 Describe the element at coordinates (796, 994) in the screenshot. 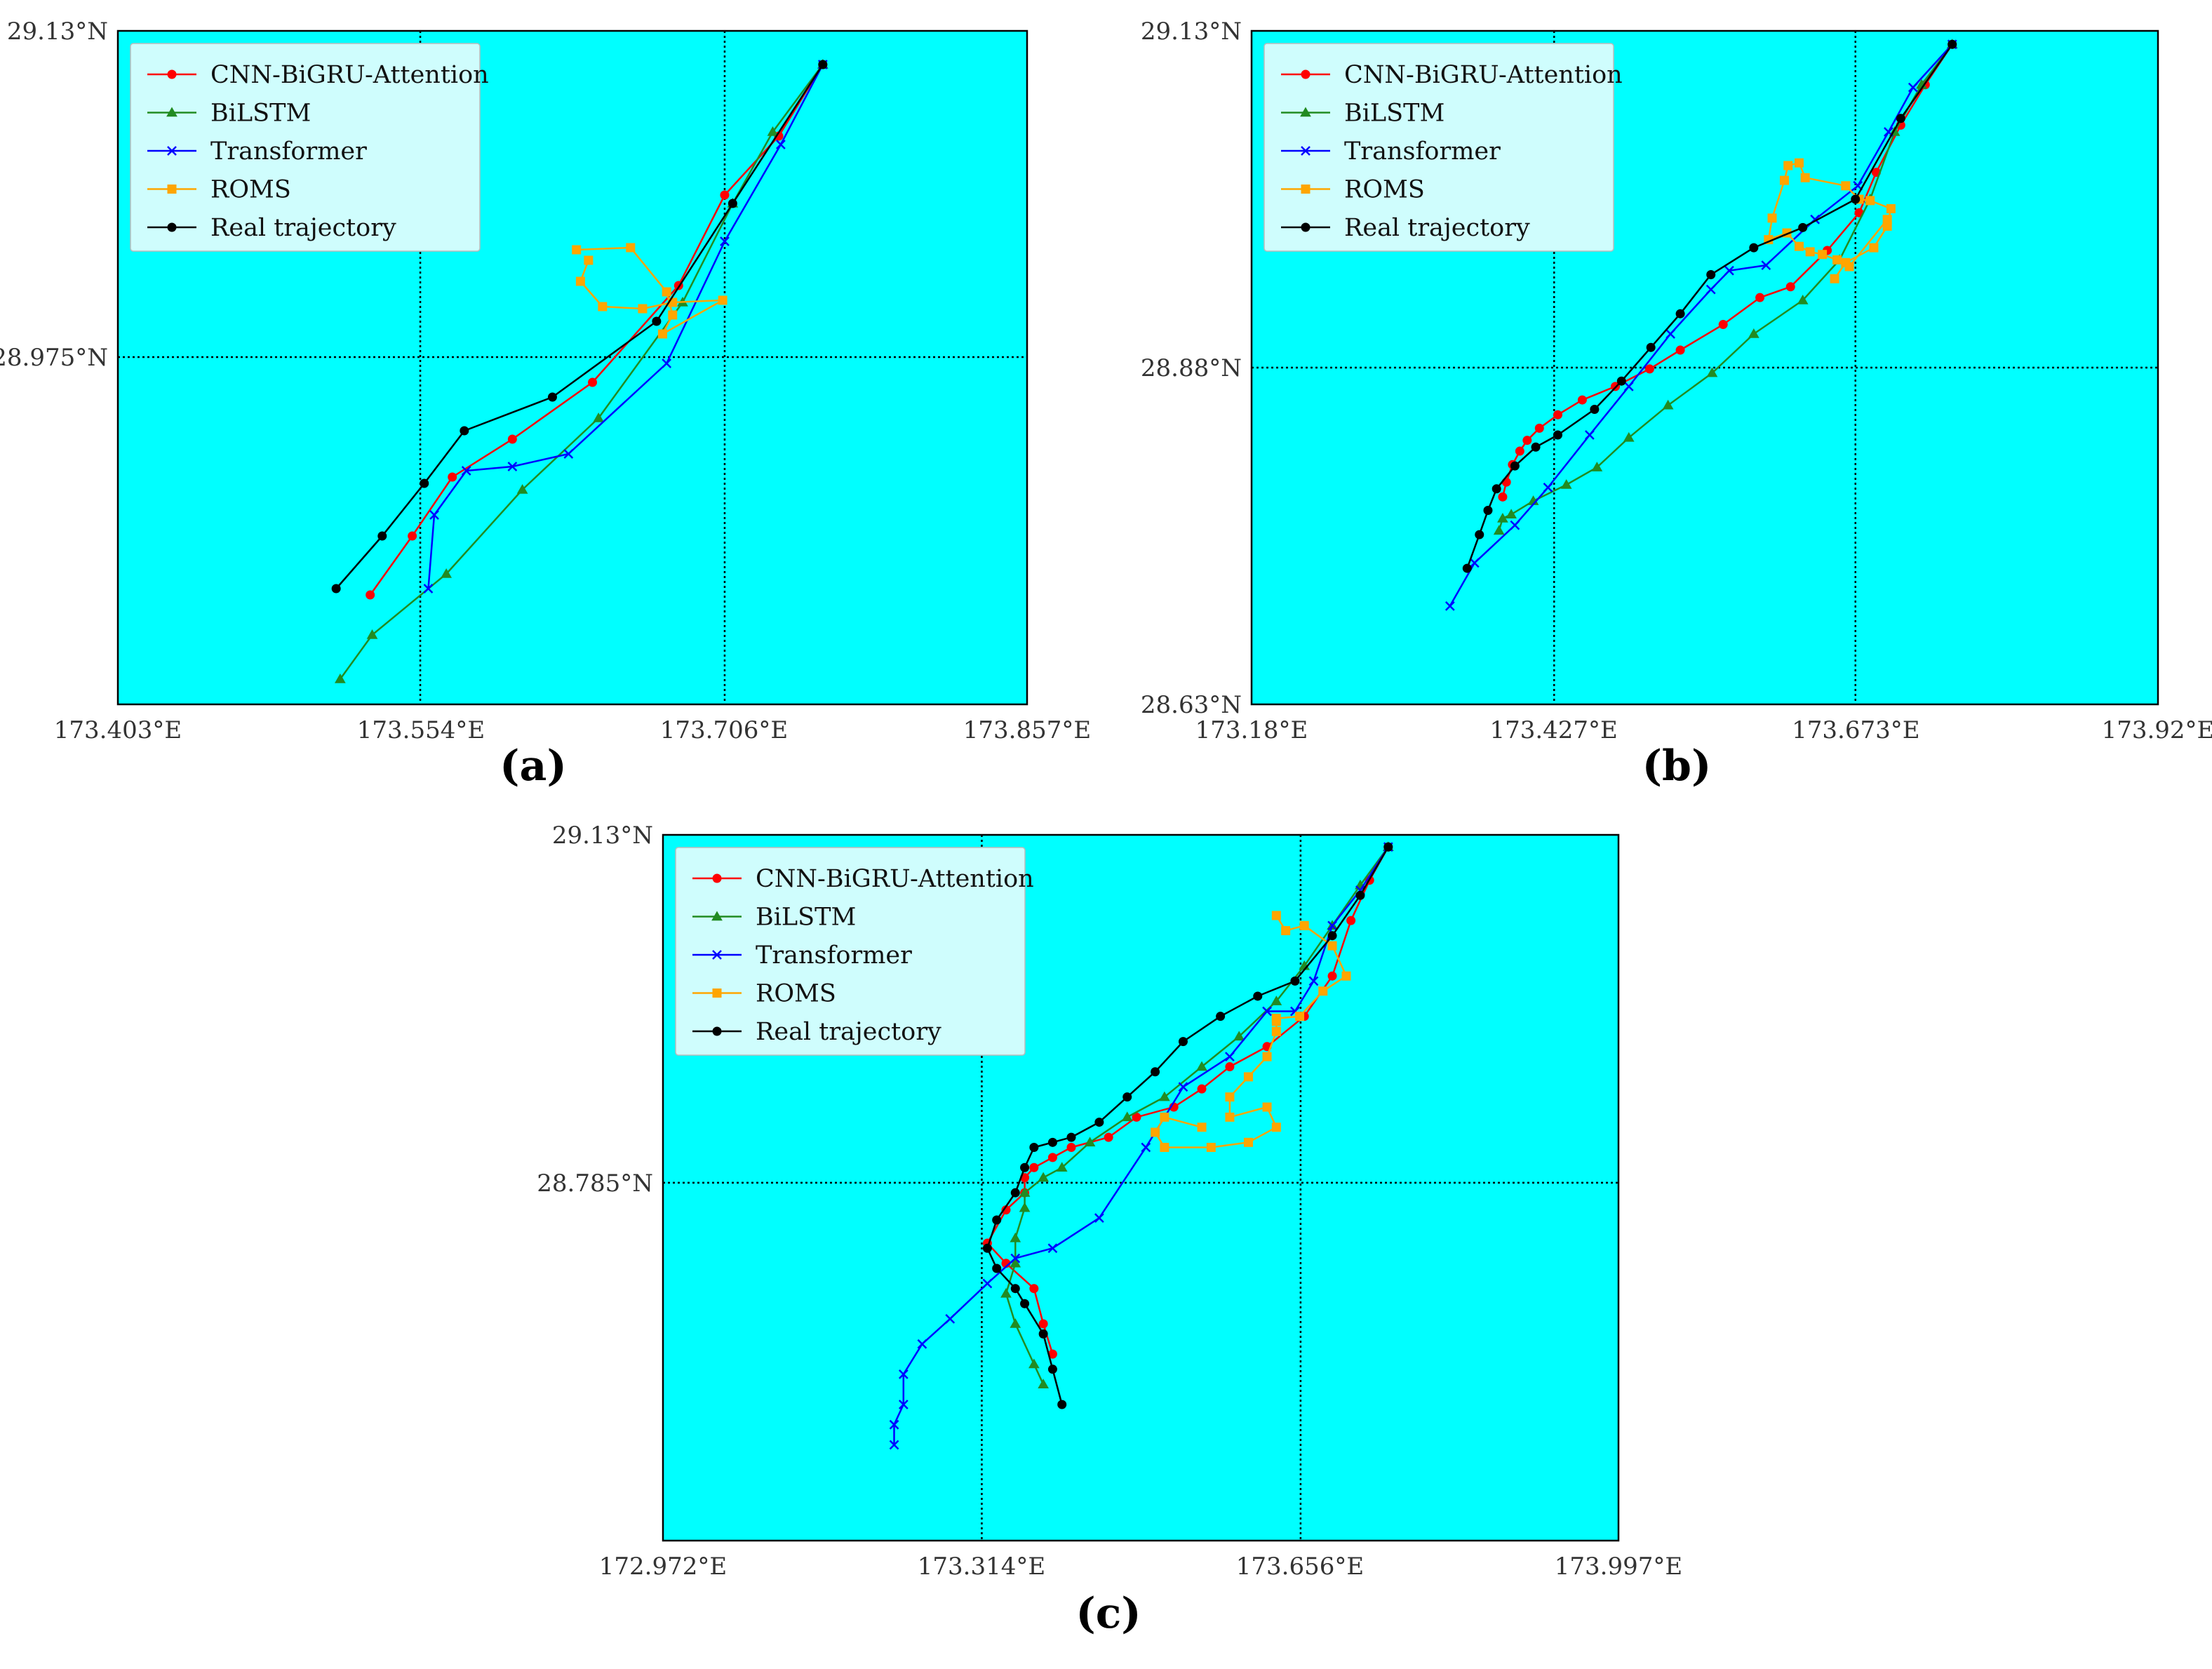

I see `legend-label: ROMS` at that location.